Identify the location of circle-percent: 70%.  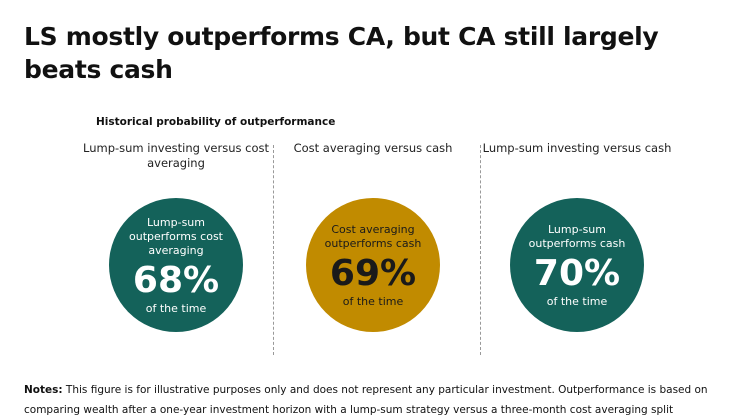
(577, 273).